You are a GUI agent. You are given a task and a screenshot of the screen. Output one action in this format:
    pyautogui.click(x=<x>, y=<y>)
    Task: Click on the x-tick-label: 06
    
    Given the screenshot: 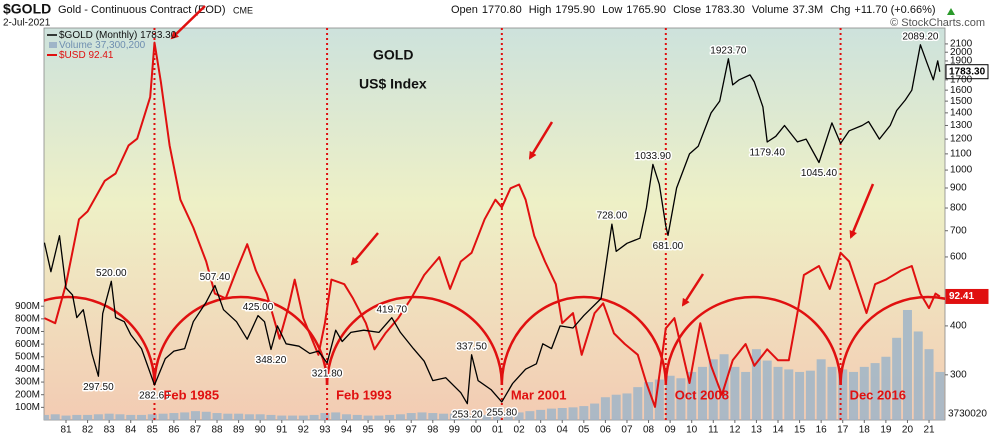 What is the action you would take?
    pyautogui.click(x=606, y=430)
    